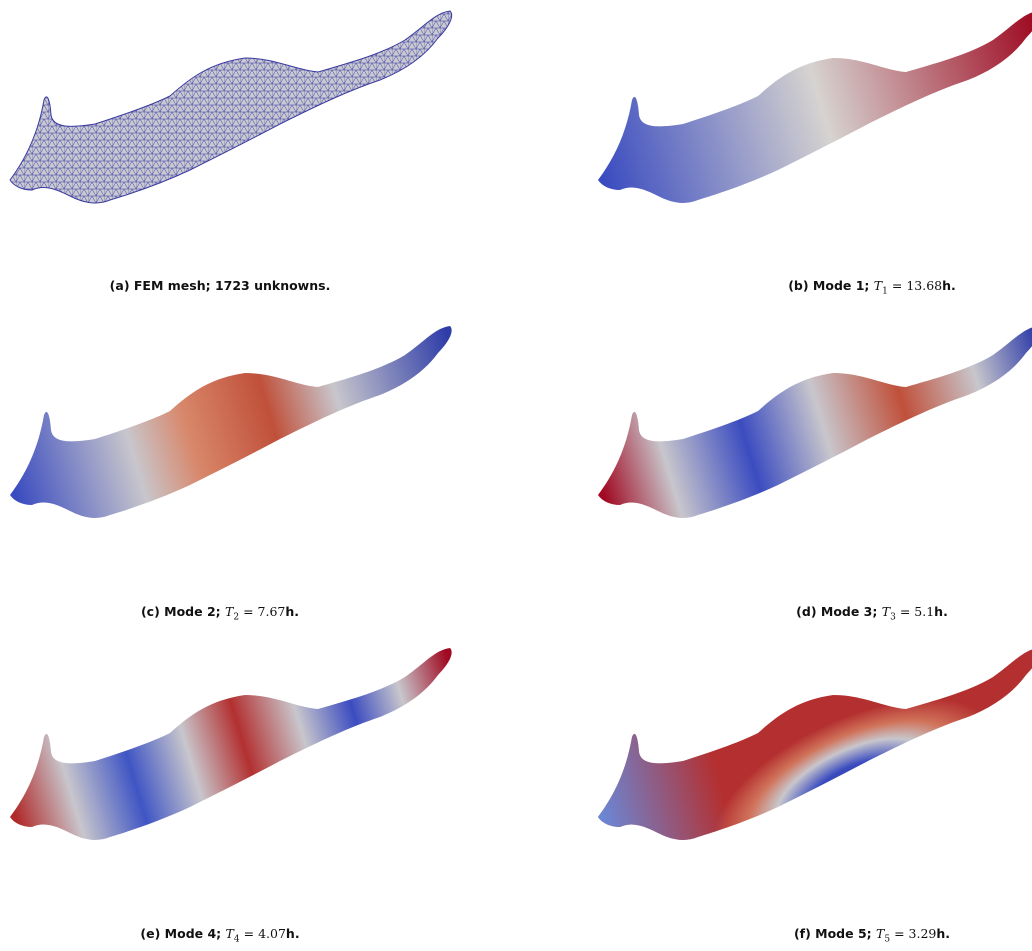 The image size is (1032, 951). I want to click on period-value: 5.1, so click(924, 611).